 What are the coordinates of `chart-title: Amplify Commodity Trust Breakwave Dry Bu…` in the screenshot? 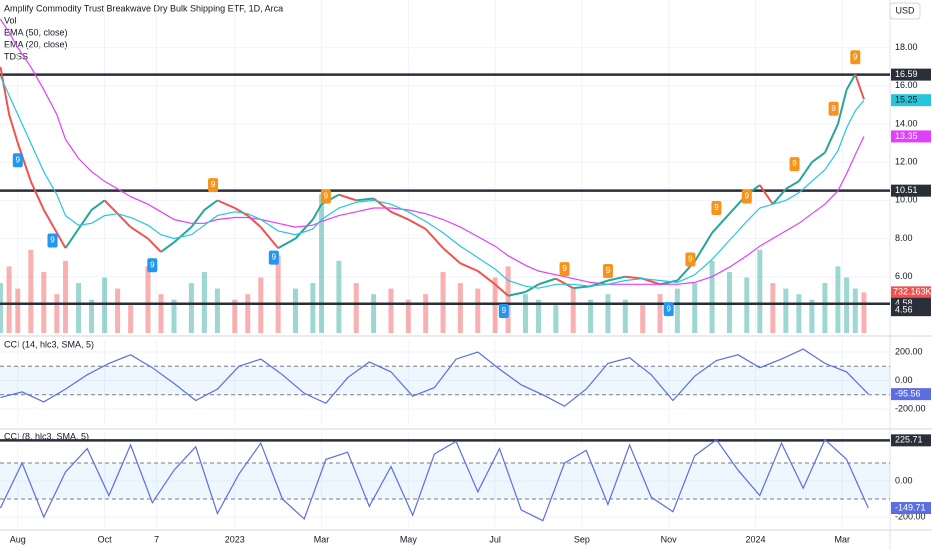 It's located at (143, 8).